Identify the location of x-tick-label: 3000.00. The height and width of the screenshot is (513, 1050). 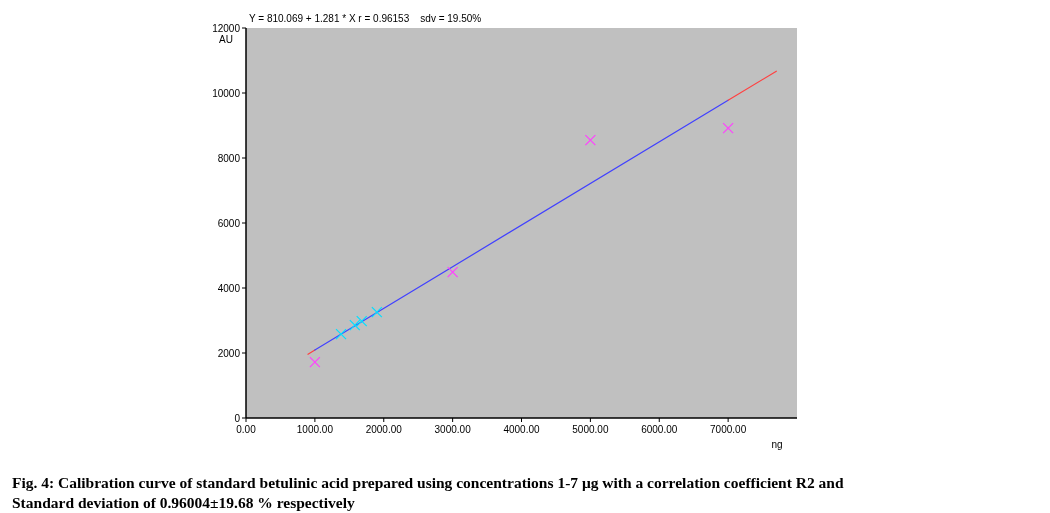
(453, 429).